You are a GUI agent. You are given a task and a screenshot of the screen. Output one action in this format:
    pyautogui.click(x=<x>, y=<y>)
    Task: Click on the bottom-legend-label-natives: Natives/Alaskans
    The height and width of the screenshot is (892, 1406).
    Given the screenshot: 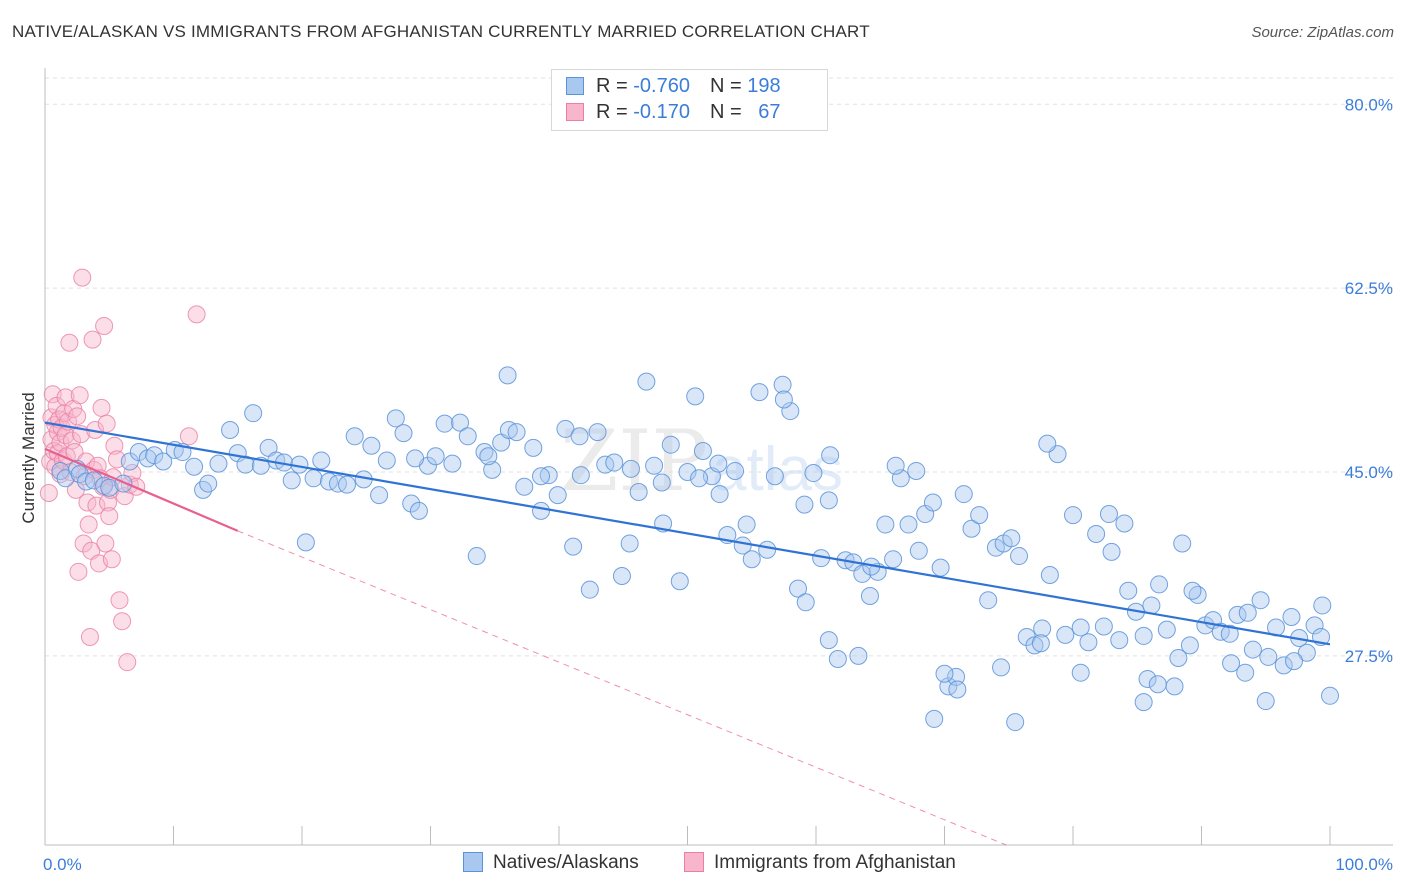 What is the action you would take?
    pyautogui.click(x=566, y=862)
    